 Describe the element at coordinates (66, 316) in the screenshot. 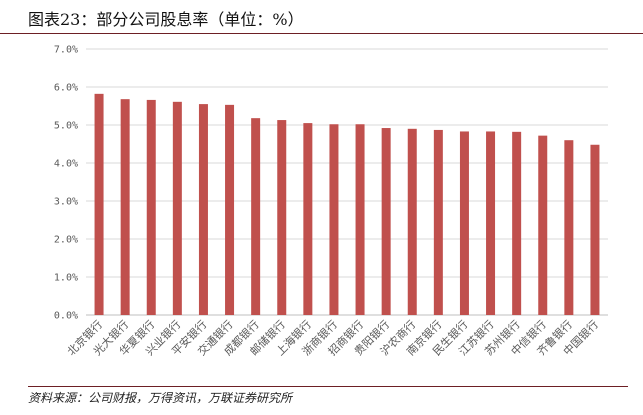

I see `y-tick-label: 0.0%` at that location.